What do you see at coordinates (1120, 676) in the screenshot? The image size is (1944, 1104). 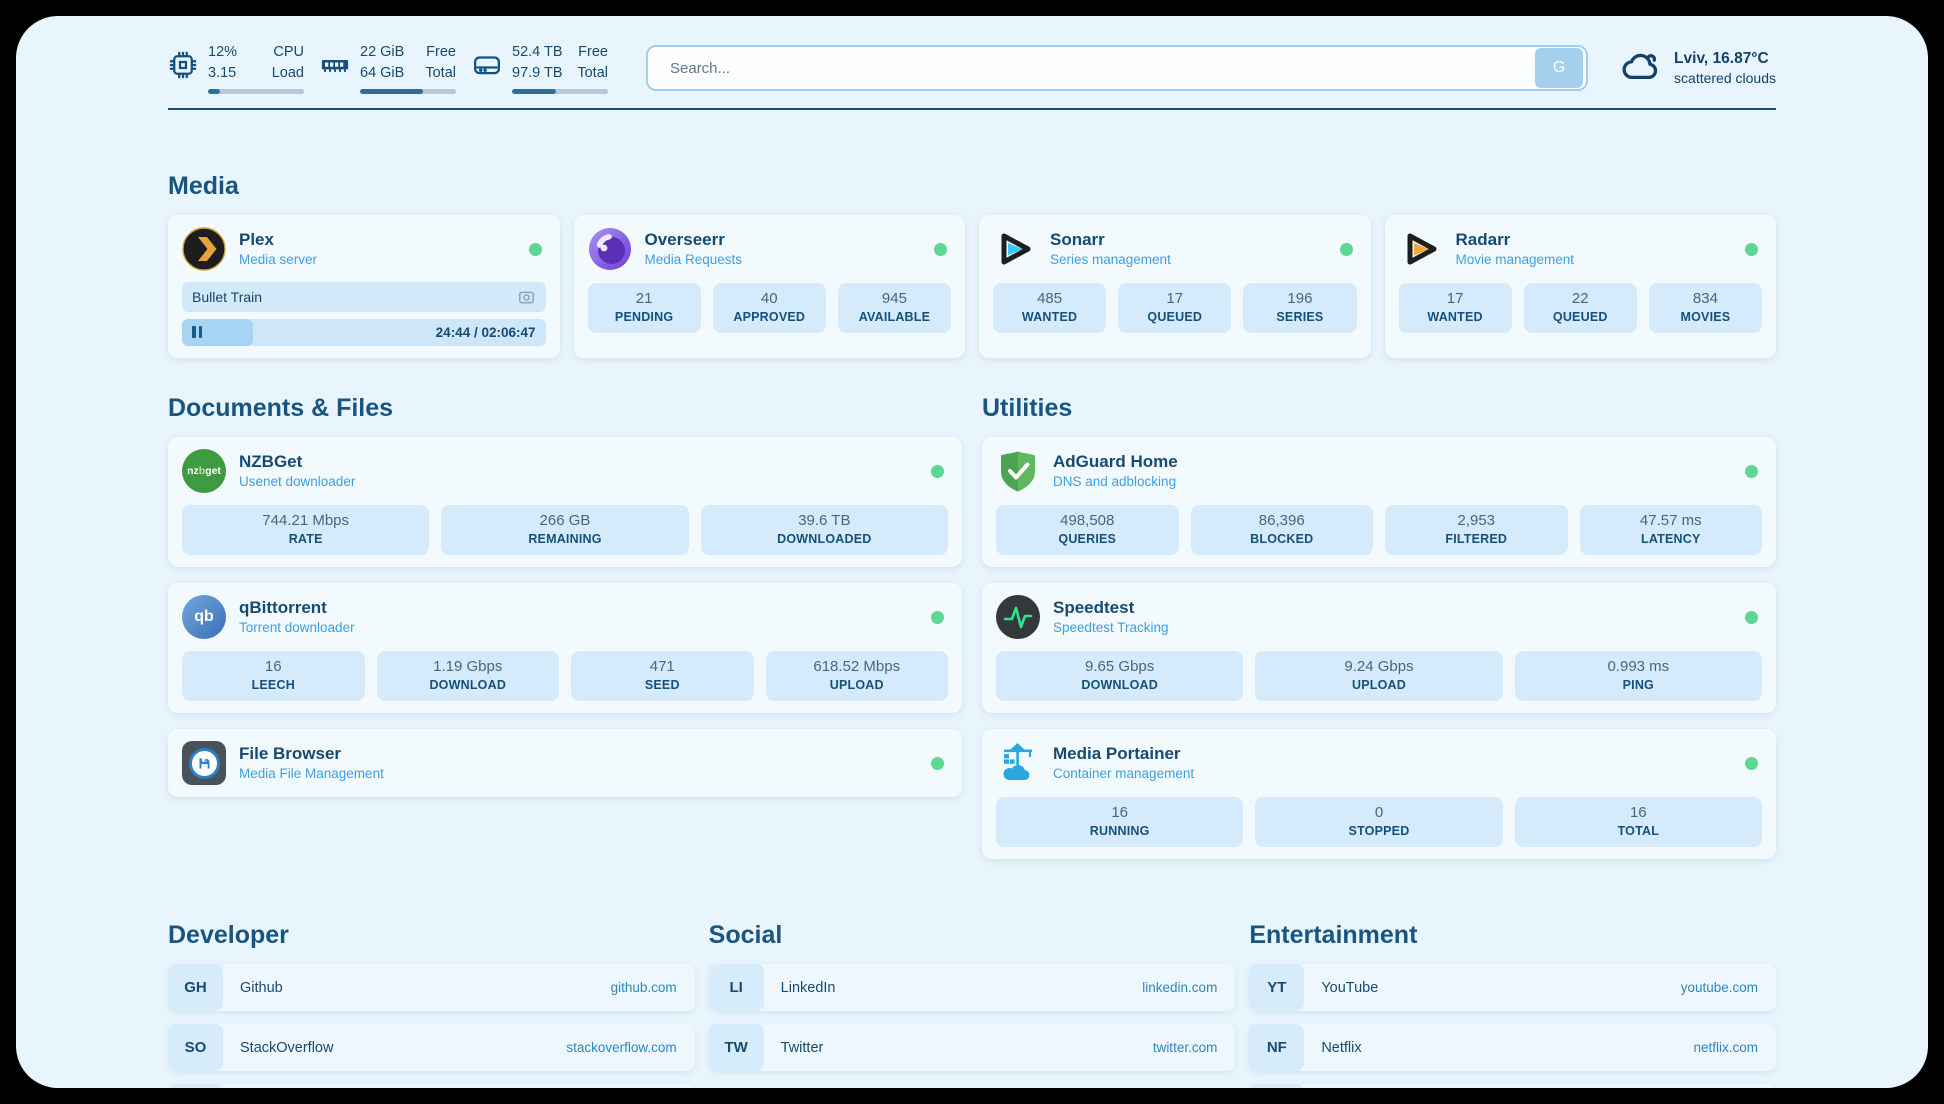 I see `stat-download: 9.65 Gbps DOWNLOAD` at bounding box center [1120, 676].